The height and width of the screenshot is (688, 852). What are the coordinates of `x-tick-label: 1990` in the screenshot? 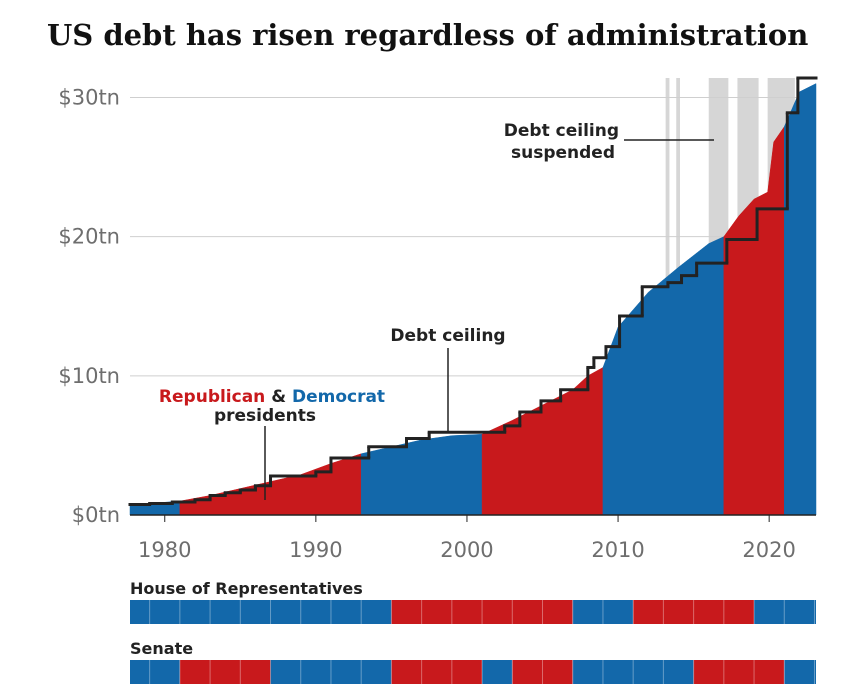 It's located at (315, 550).